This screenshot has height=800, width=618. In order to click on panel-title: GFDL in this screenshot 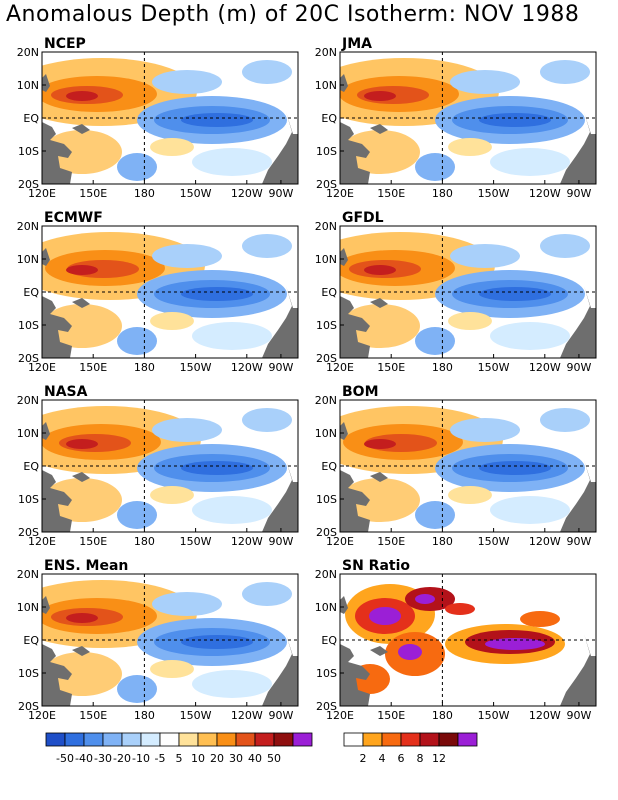, I will do `click(363, 218)`.